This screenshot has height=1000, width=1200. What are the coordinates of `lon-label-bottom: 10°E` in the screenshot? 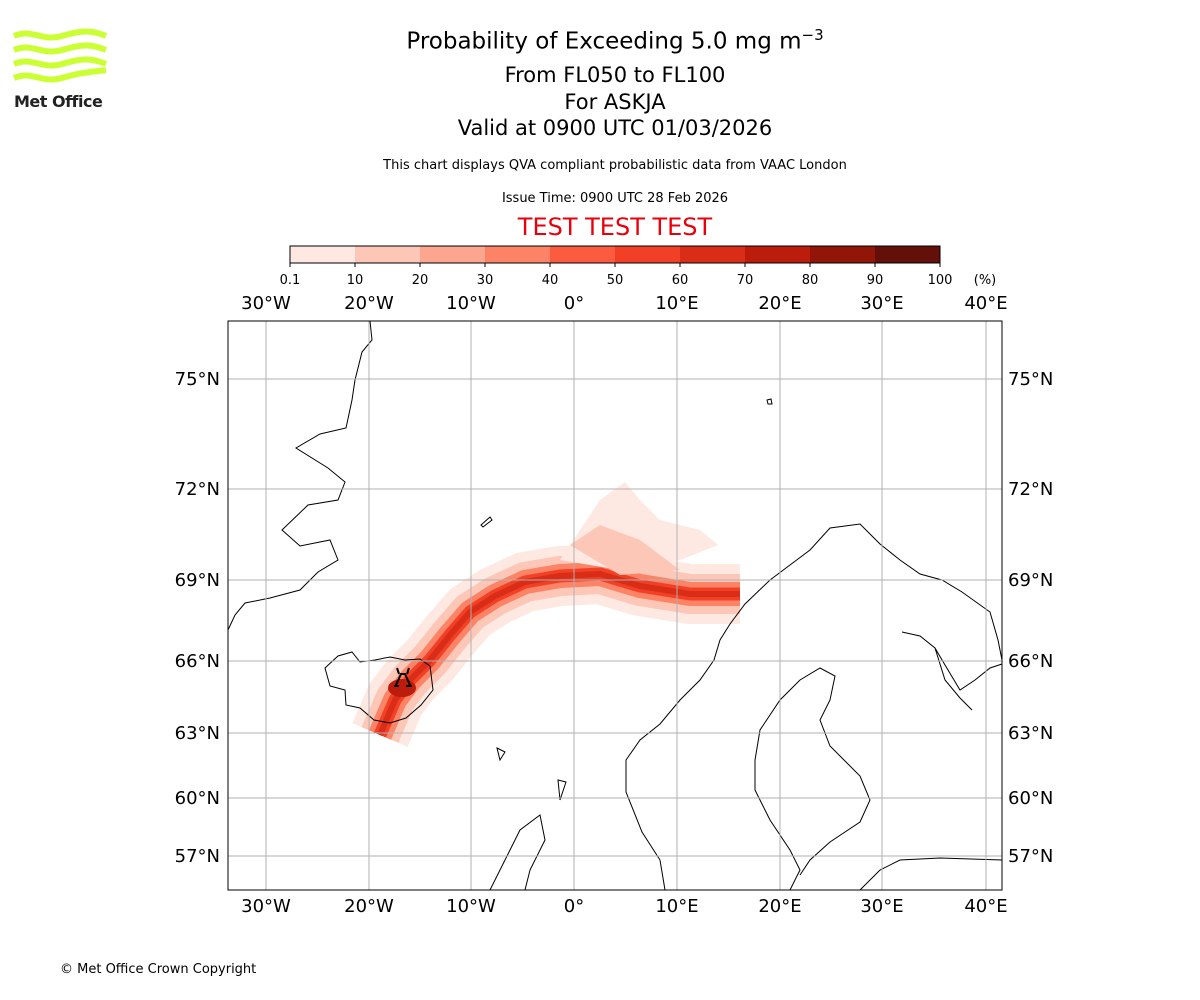 It's located at (676, 906).